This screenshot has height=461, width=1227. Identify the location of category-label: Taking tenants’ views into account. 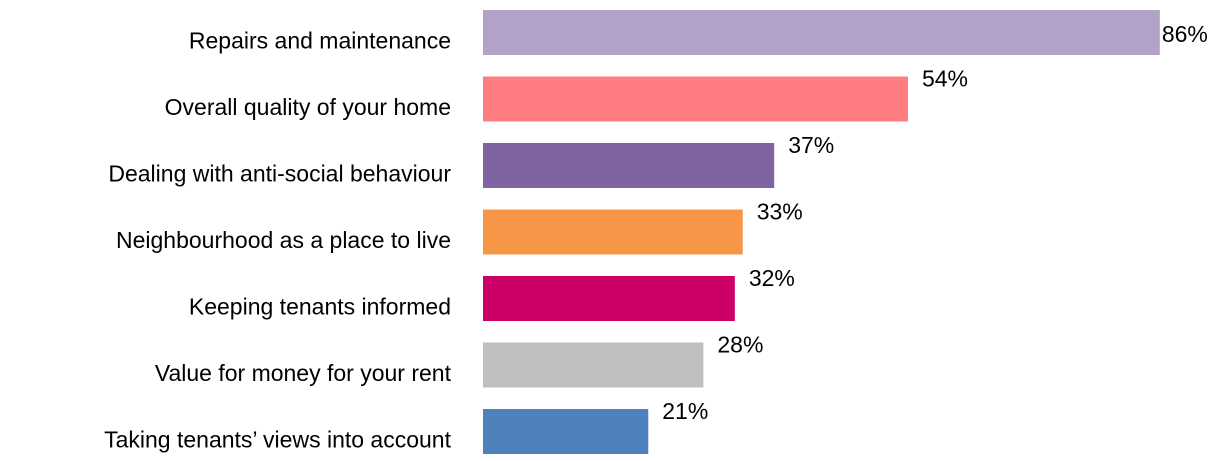
(278, 440).